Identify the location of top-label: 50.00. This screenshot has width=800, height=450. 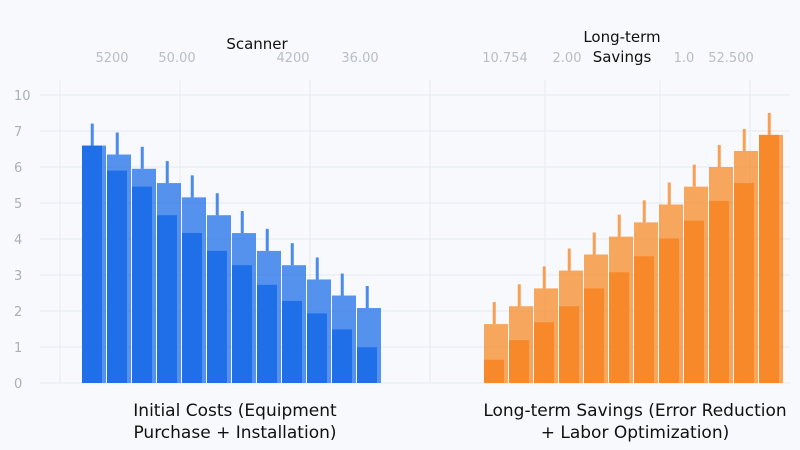
(176, 58).